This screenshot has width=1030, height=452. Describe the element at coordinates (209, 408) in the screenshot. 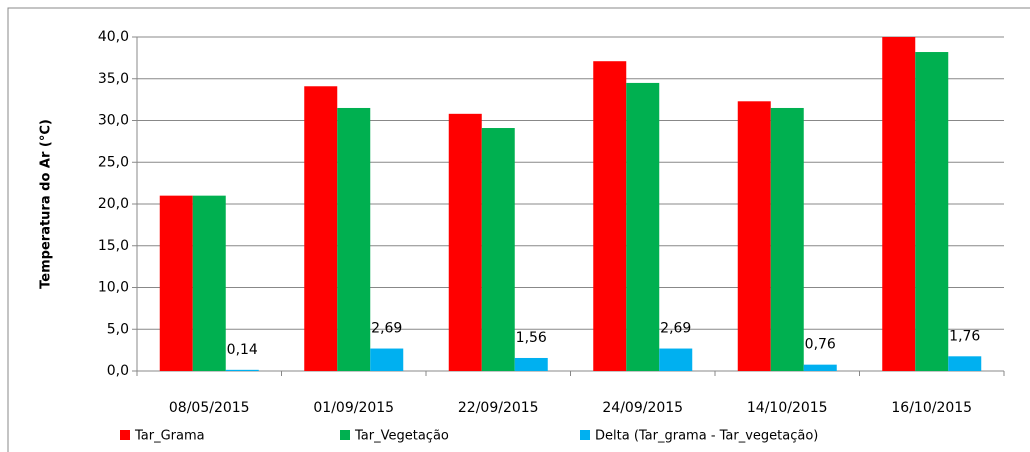

I see `x-tick-label: 08/05/2015` at that location.